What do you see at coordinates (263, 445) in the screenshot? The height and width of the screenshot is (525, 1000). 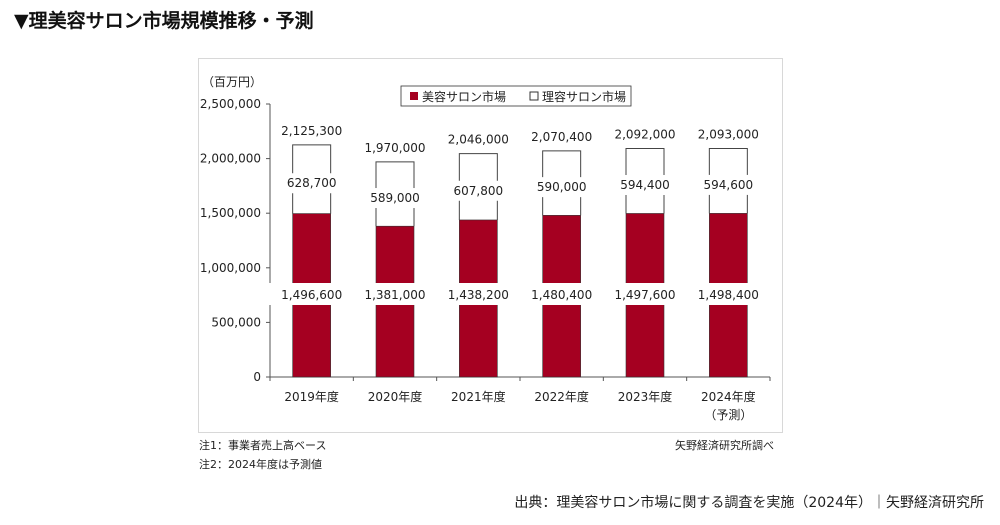 I see `note-1: 注1：事業者売上高ベース` at bounding box center [263, 445].